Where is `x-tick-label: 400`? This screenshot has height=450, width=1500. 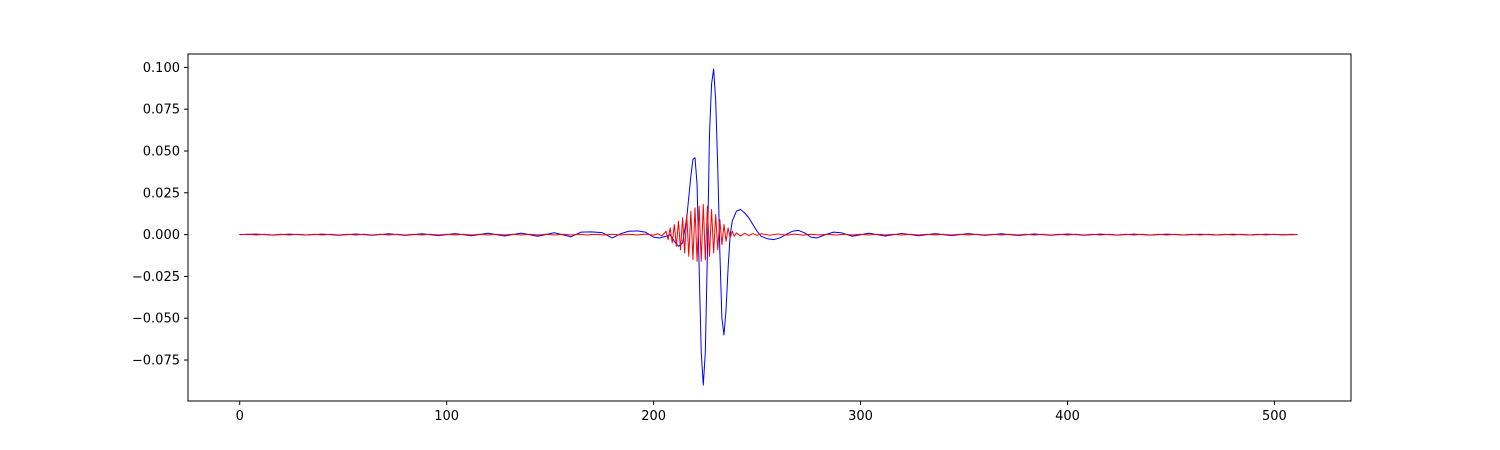
x-tick-label: 400 is located at coordinates (1067, 416).